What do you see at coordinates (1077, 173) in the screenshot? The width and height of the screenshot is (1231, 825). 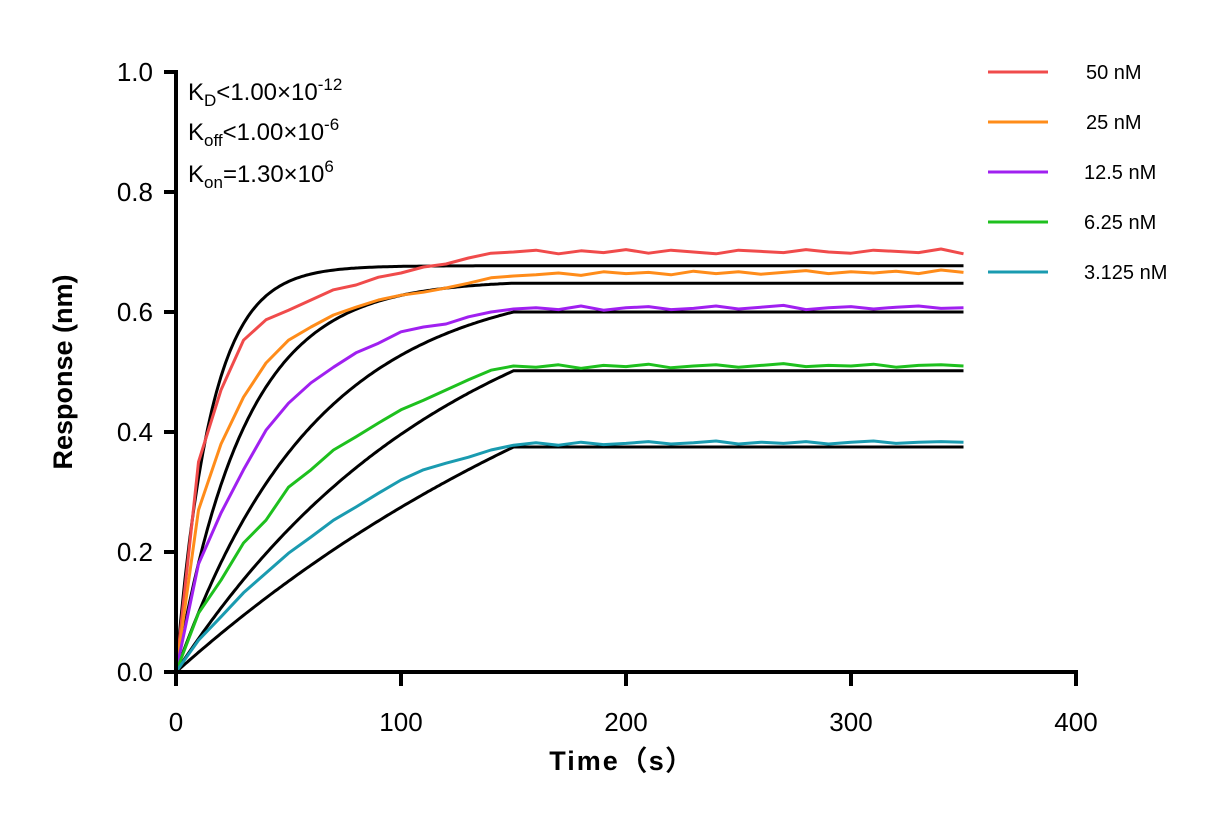 I see `legend: 50 nM 25 nM 12.5 nM 6.25 nM 3.125 nM` at bounding box center [1077, 173].